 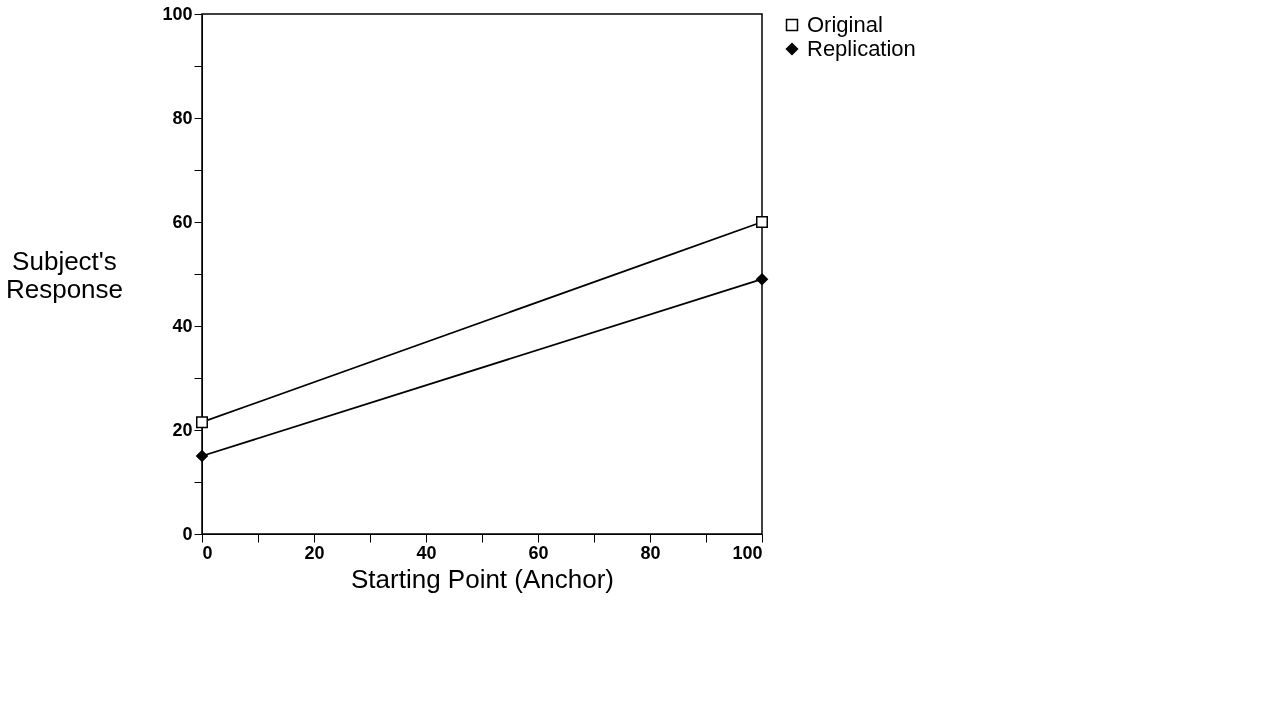 I want to click on legend-label: Original, so click(x=845, y=24).